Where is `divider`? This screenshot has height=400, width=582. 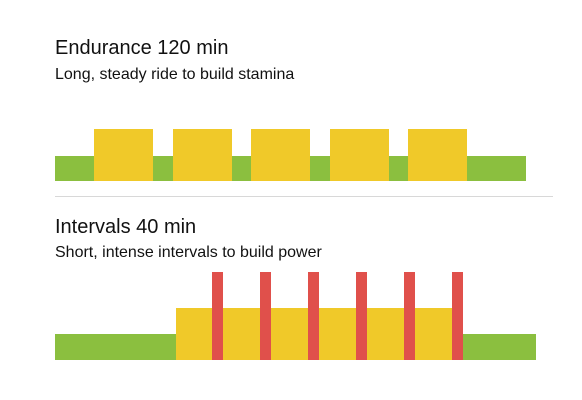
divider is located at coordinates (304, 196).